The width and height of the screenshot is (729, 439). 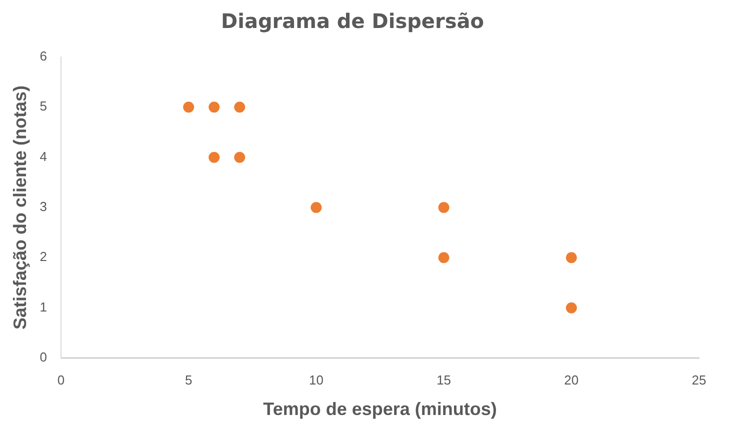 I want to click on y-tick-label: 3, so click(x=43, y=206).